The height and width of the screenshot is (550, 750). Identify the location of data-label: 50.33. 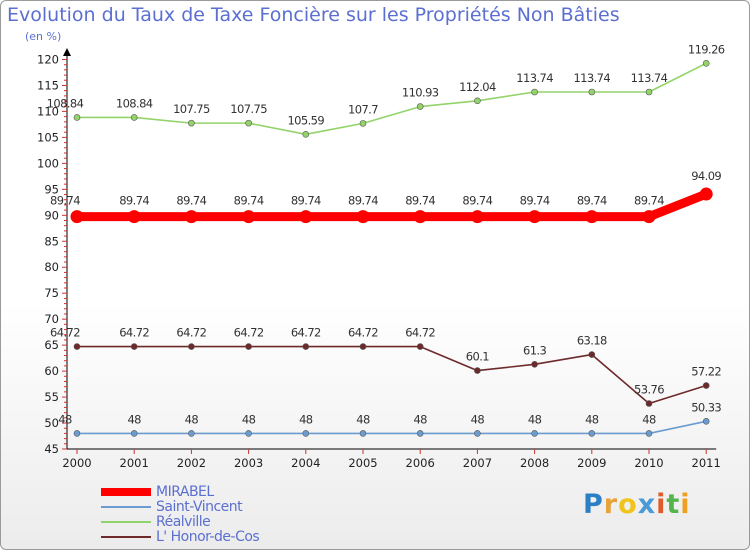
(706, 407).